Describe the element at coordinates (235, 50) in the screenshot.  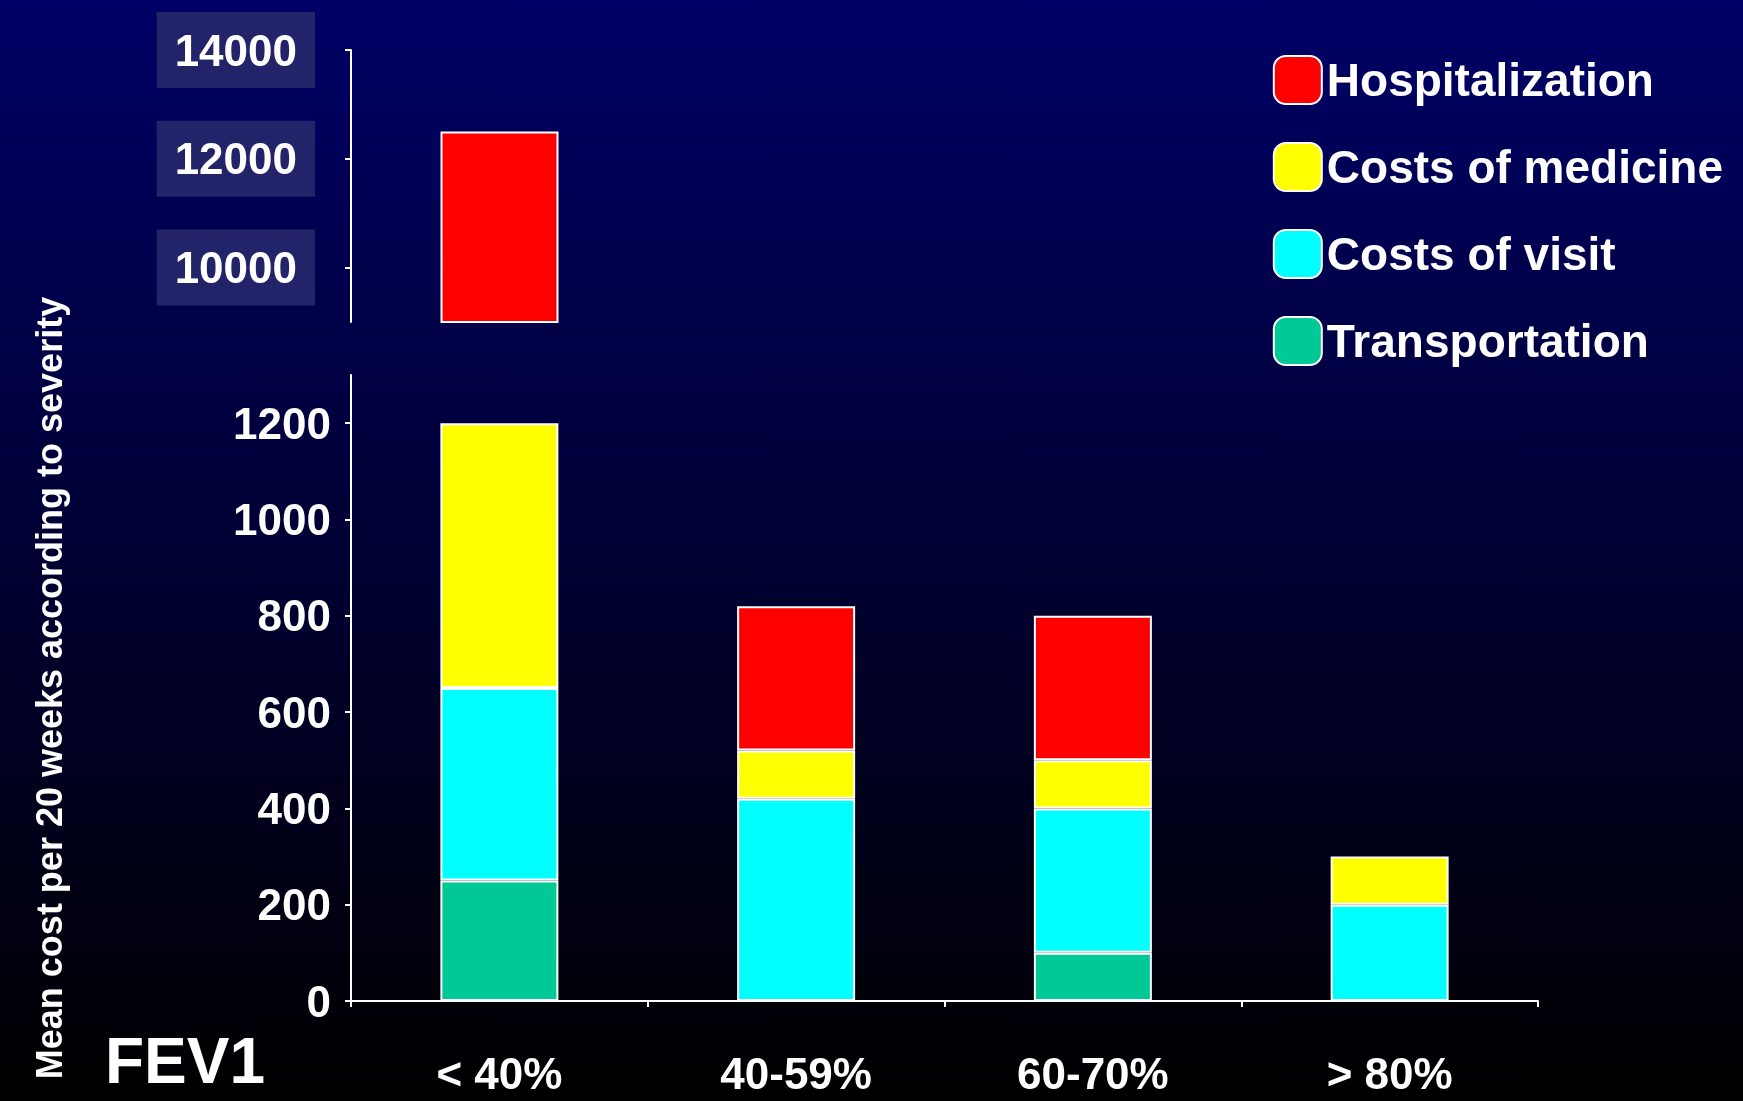
I see `y-tick-label: 14000` at that location.